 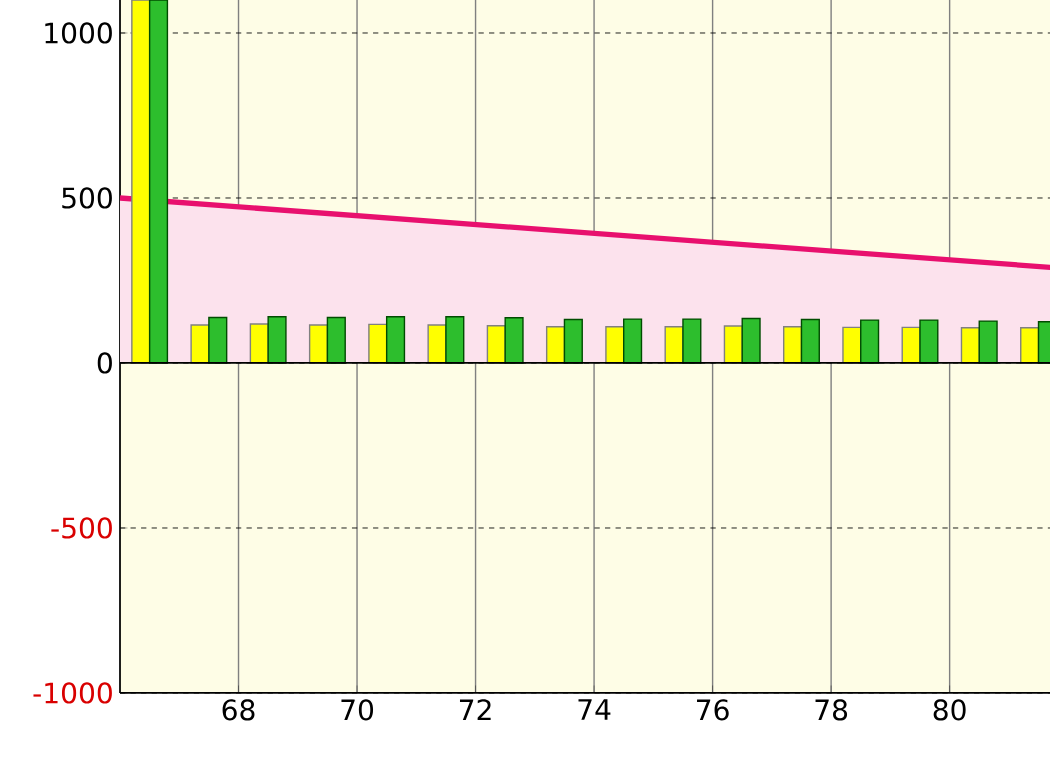 What do you see at coordinates (357, 710) in the screenshot?
I see `x-tick-label: 70` at bounding box center [357, 710].